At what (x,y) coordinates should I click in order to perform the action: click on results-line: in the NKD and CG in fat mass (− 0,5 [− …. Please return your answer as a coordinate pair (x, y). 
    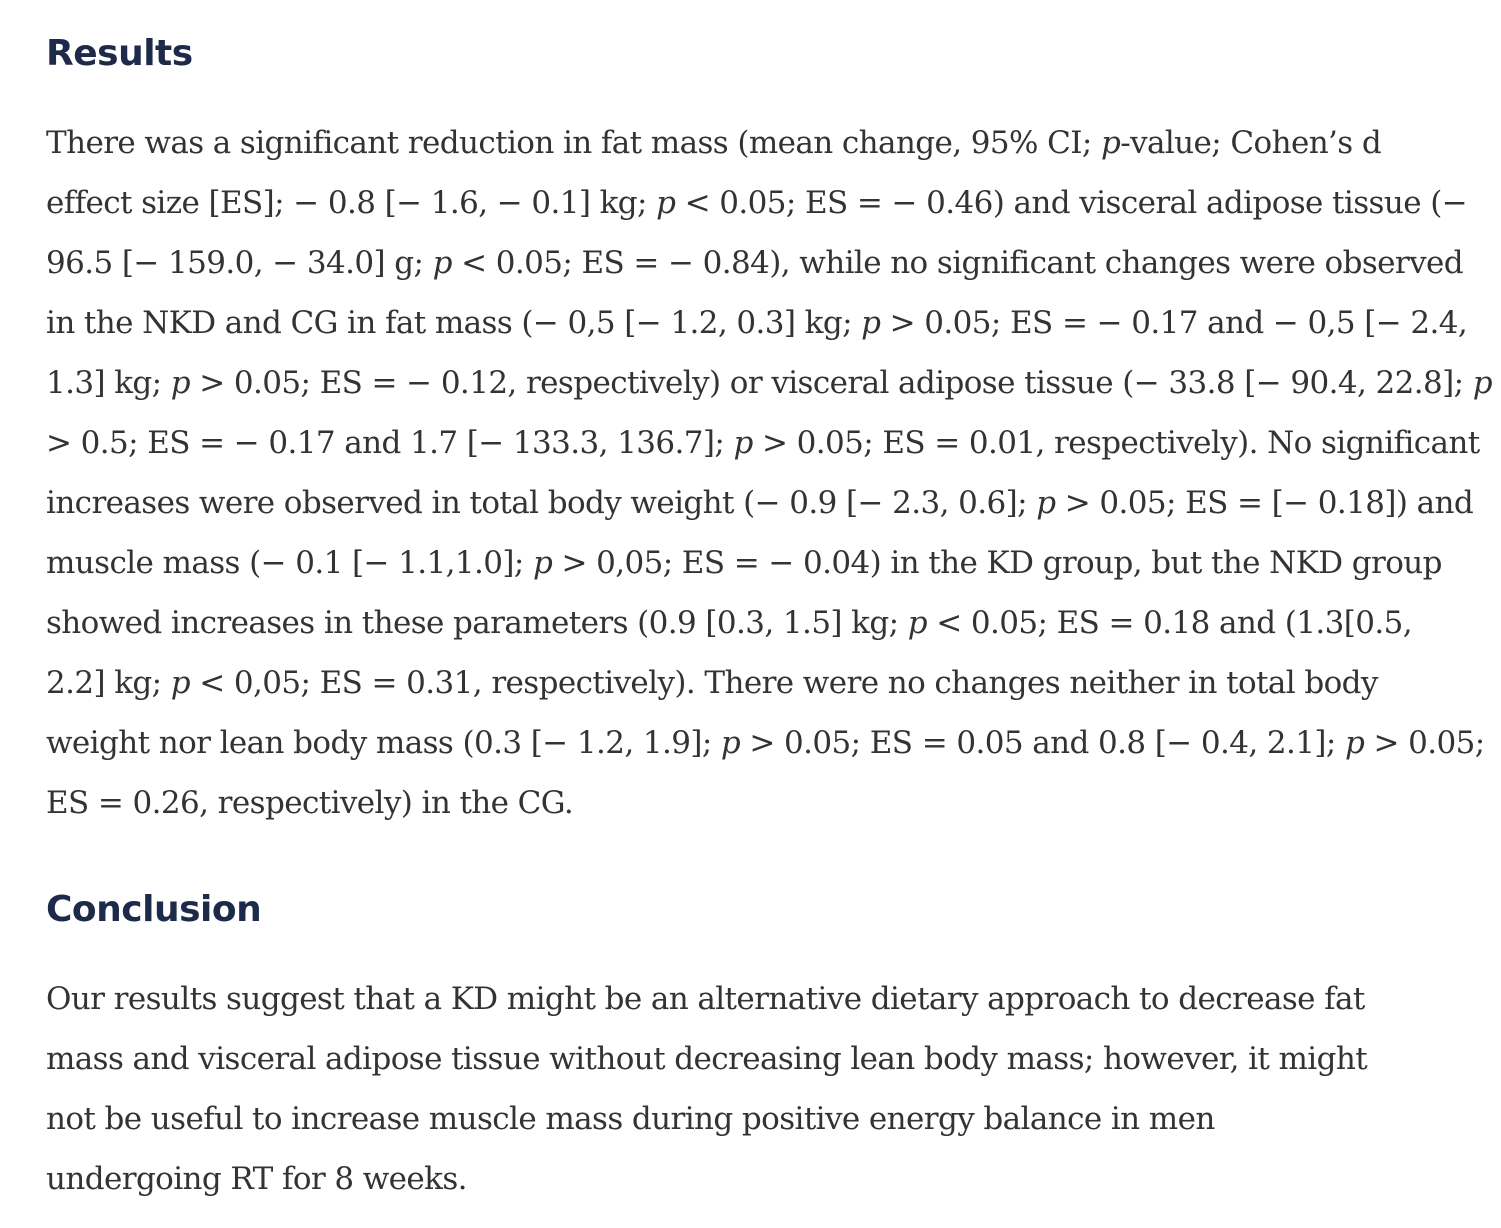
    Looking at the image, I should click on (757, 323).